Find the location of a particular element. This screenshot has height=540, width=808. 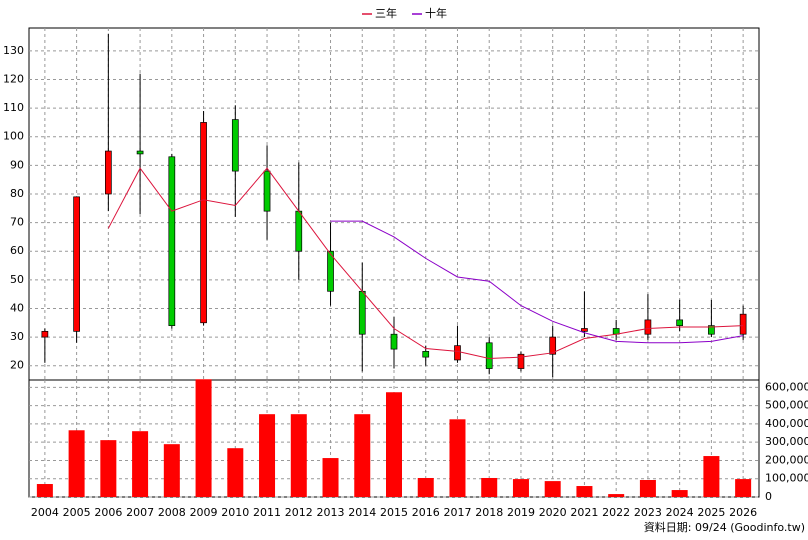

ma-line is located at coordinates (537, 282).